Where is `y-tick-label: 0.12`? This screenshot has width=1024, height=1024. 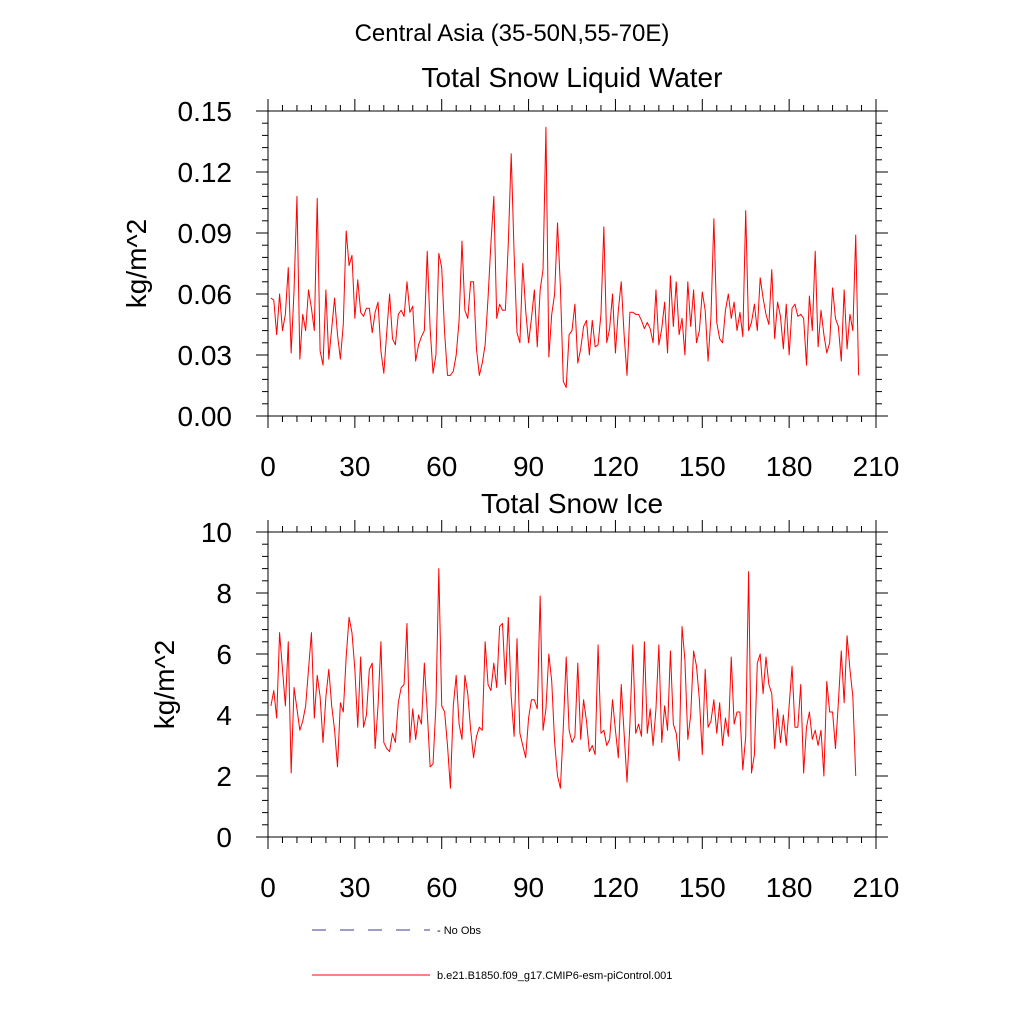 y-tick-label: 0.12 is located at coordinates (205, 172).